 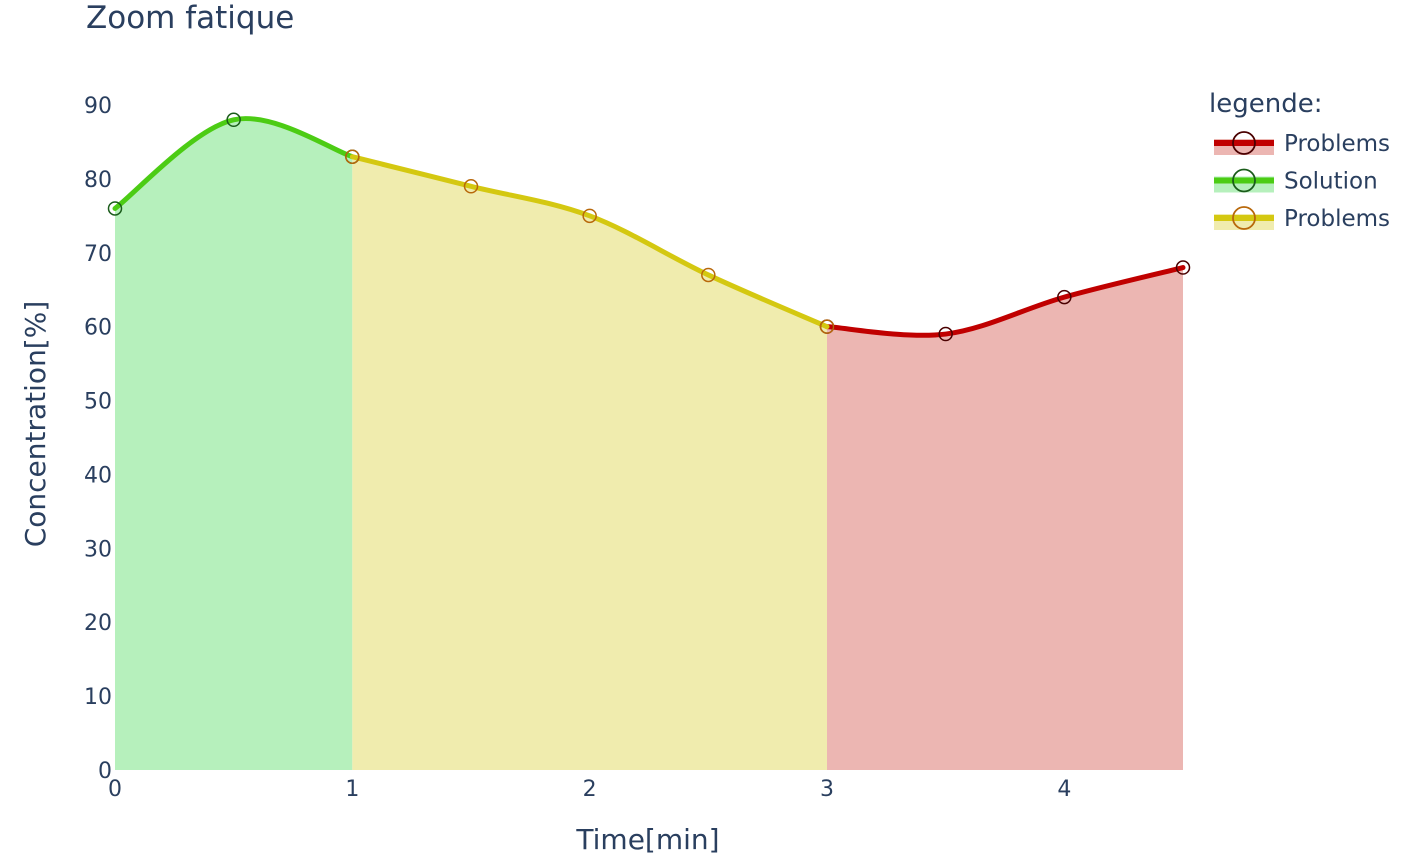 I want to click on x-tick-label: 1, so click(x=352, y=789).